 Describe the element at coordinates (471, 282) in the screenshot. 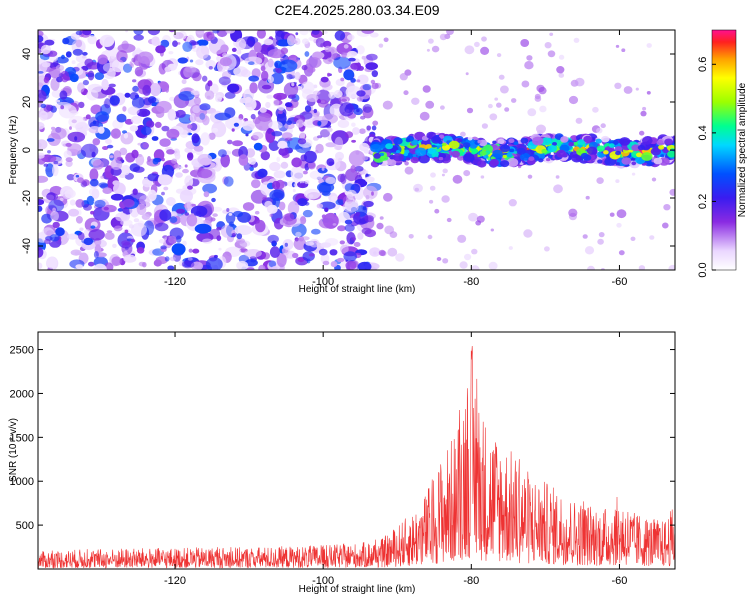

I see `x-tick-label: -80` at that location.